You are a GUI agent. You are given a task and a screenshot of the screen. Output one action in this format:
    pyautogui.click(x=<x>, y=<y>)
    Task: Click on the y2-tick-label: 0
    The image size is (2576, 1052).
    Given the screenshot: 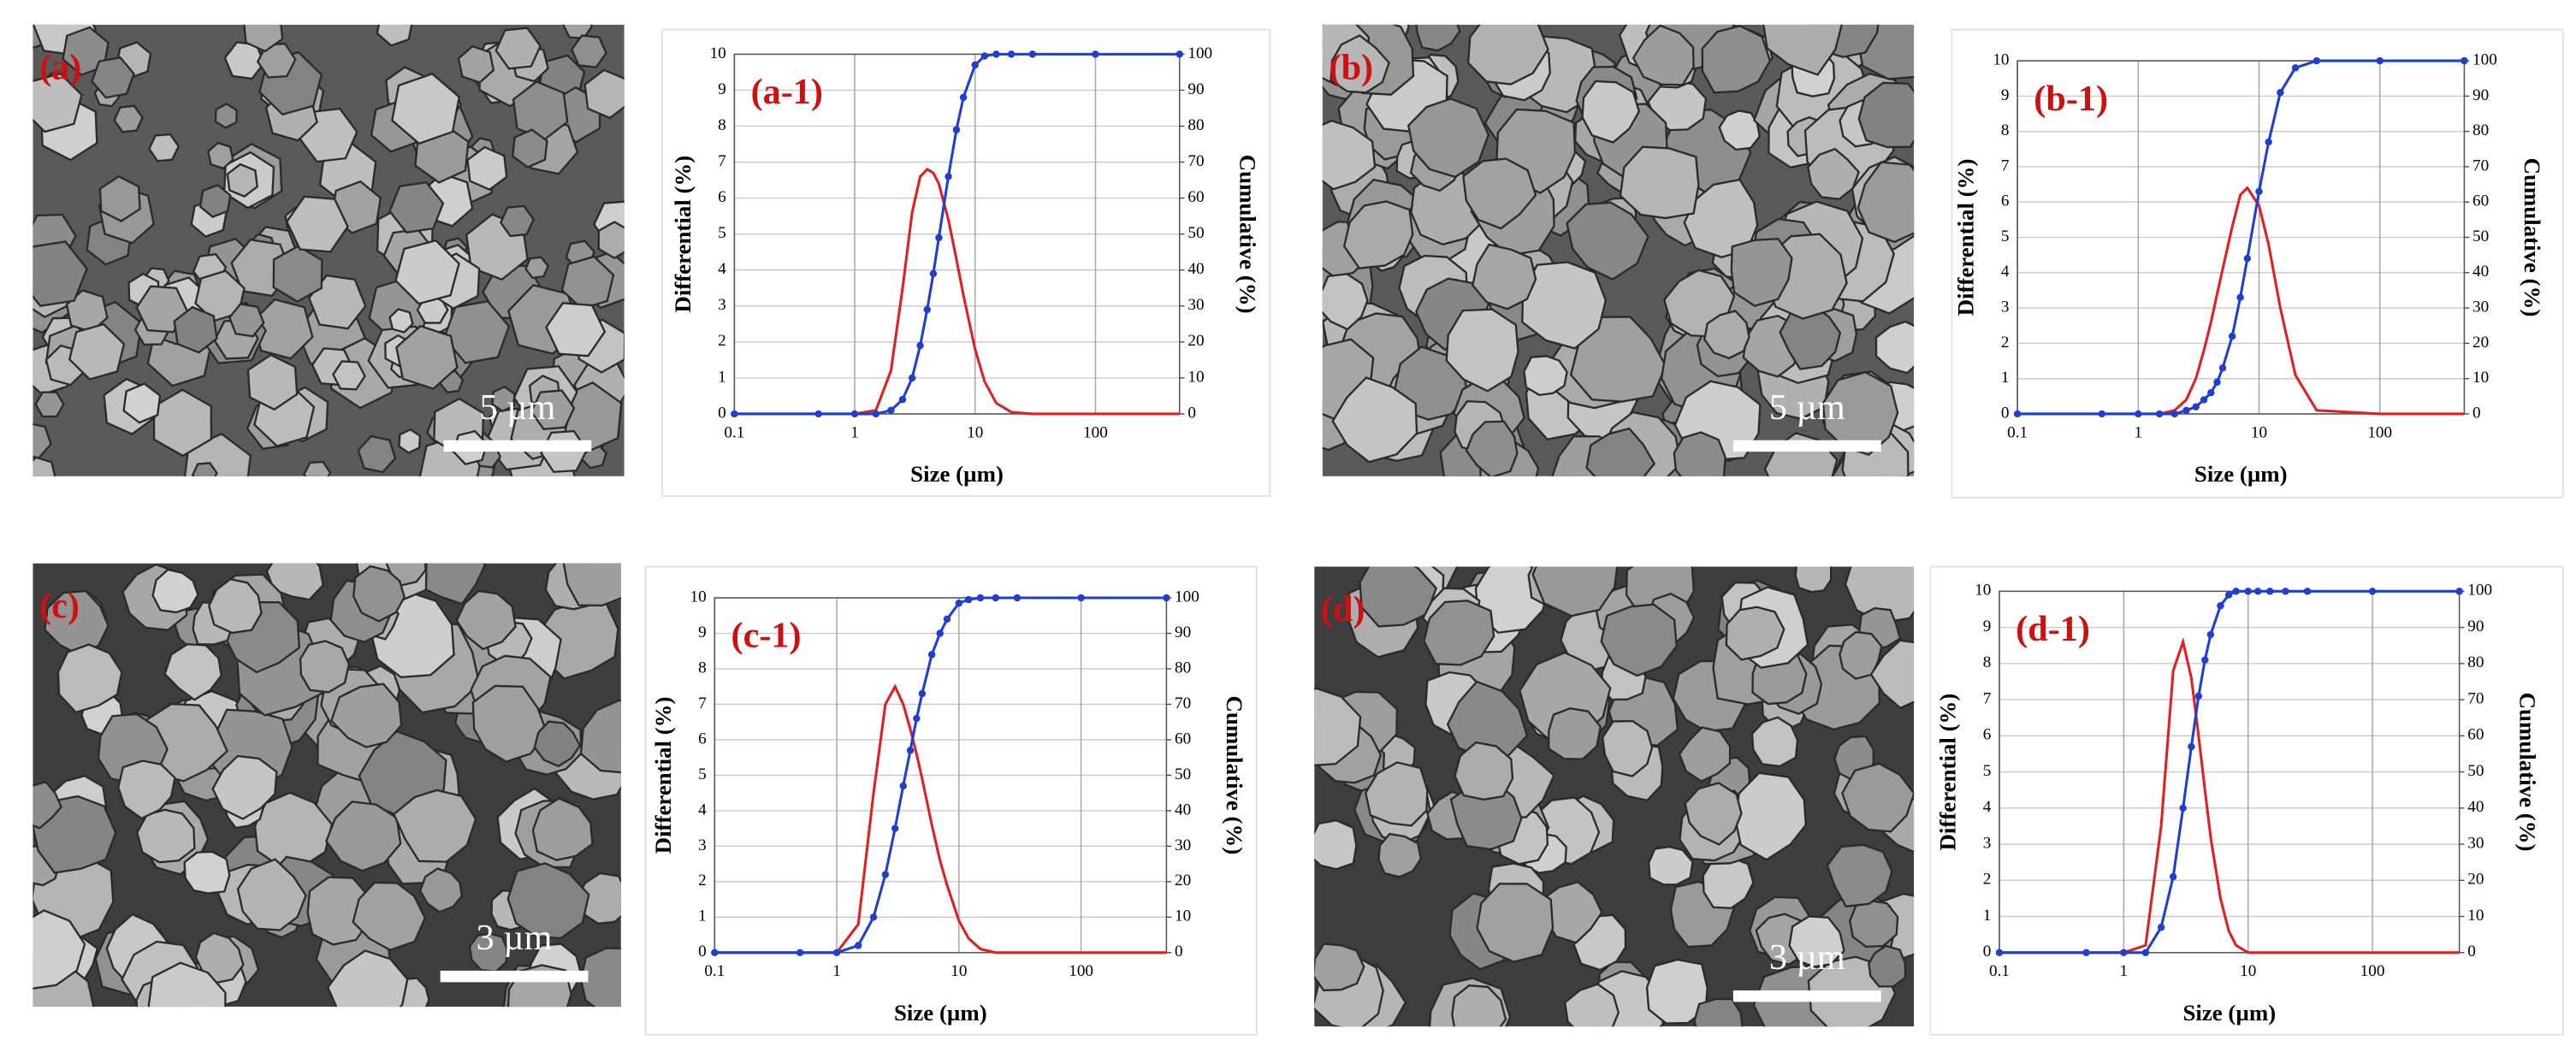 What is the action you would take?
    pyautogui.click(x=1191, y=413)
    